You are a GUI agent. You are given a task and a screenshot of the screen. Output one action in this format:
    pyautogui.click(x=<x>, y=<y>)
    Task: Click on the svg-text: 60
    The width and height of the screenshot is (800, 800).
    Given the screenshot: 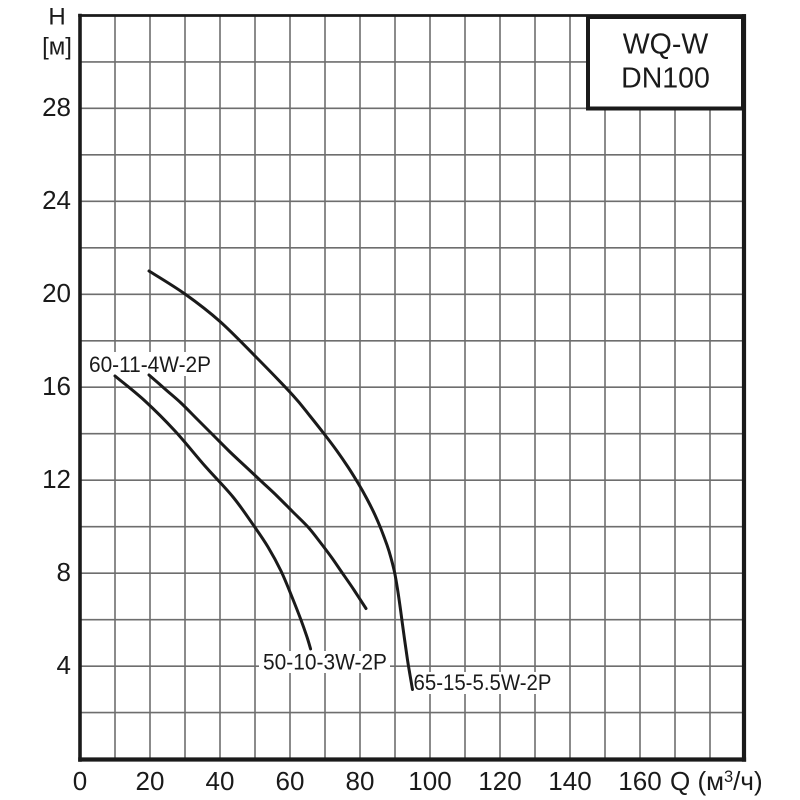 What is the action you would take?
    pyautogui.click(x=290, y=781)
    